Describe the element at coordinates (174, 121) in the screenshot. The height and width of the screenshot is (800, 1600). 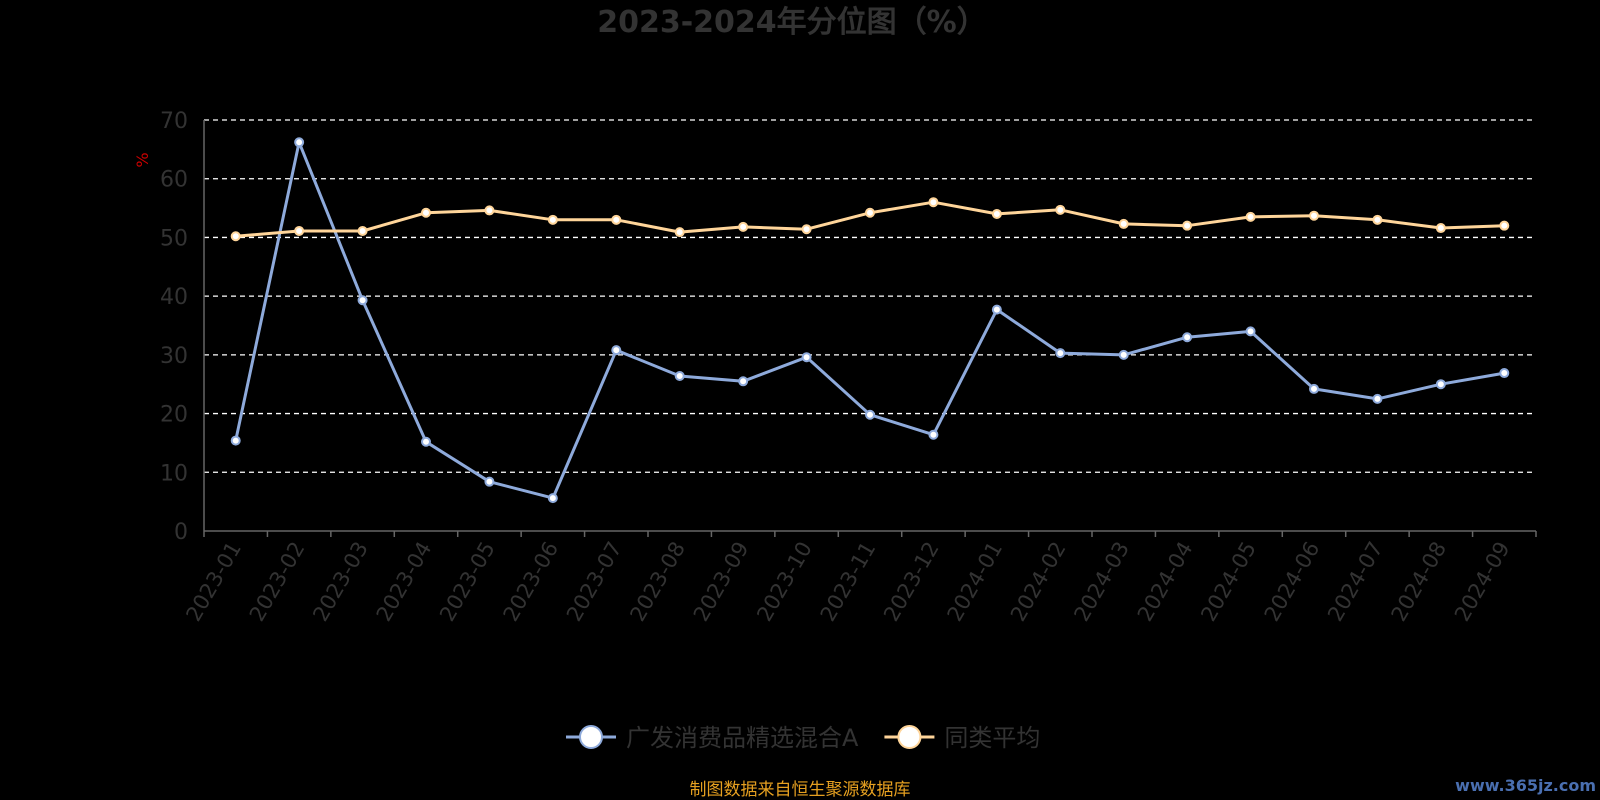
I see `y-tick-label: 70` at that location.